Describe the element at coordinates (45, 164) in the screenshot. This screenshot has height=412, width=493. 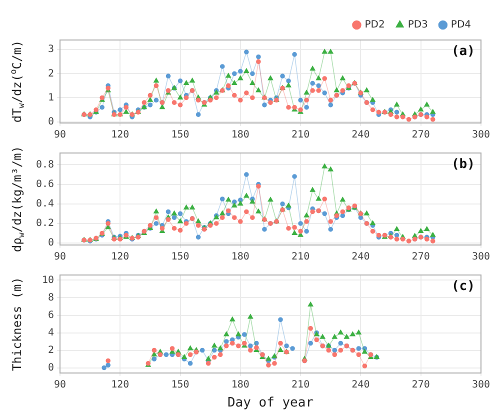
I see `y-tick-label: 0.8` at that location.